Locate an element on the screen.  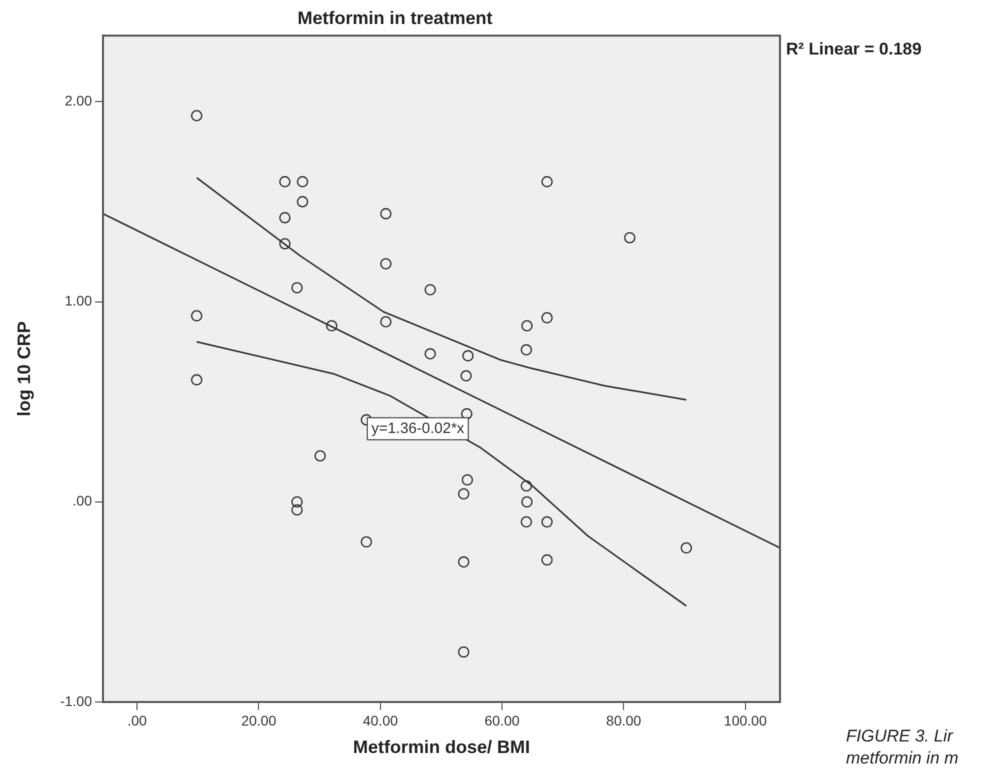
x-axis-title: Metformin dose/ BMI is located at coordinates (441, 747).